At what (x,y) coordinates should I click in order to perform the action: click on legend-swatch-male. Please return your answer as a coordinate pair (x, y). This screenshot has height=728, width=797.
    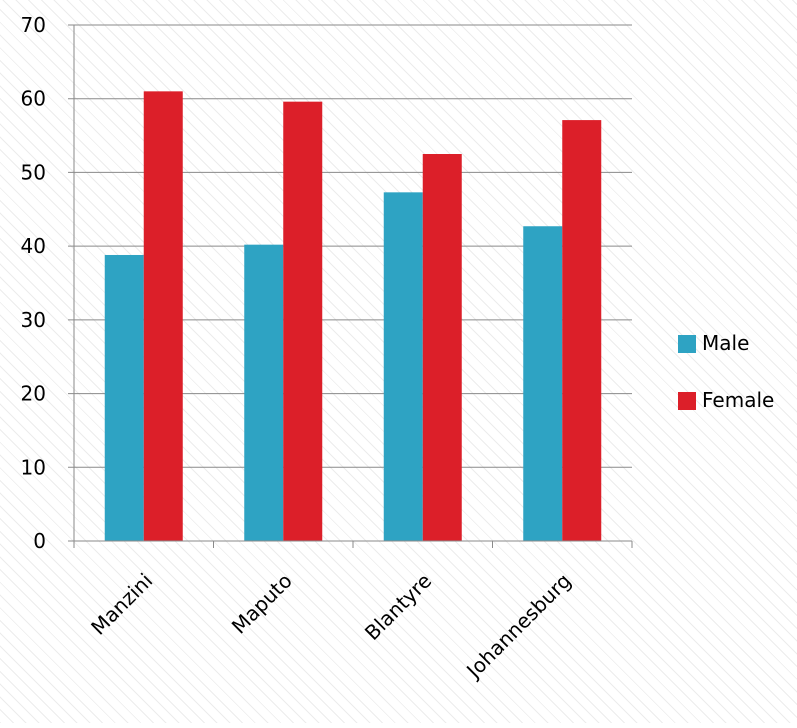
    Looking at the image, I should click on (687, 344).